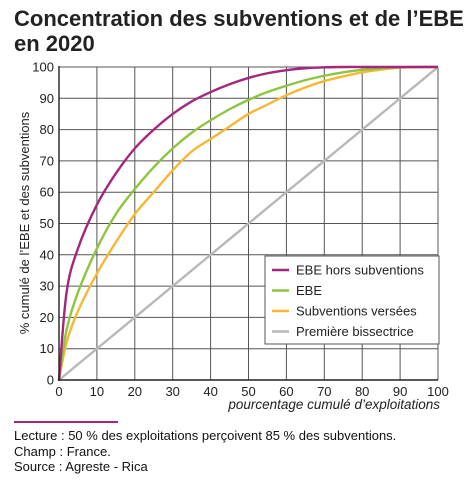 The height and width of the screenshot is (490, 476). Describe the element at coordinates (47, 192) in the screenshot. I see `y-tick-label-6: 60` at that location.